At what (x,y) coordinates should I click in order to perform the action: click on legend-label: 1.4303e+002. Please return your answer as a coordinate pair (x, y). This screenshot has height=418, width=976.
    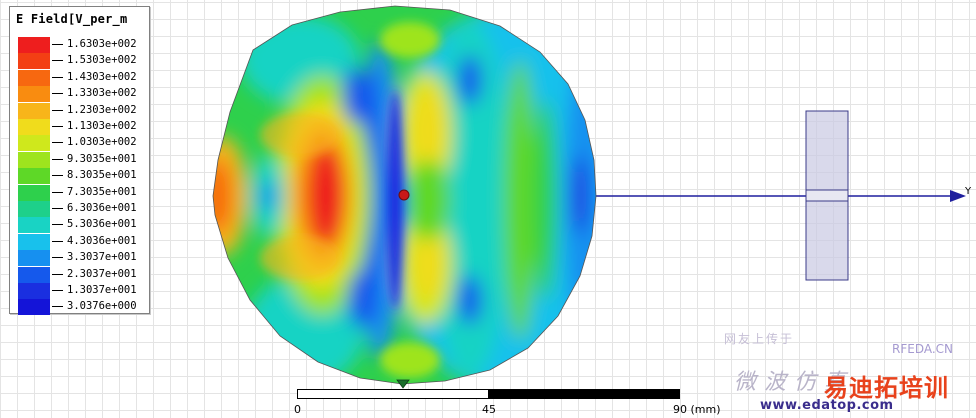
    Looking at the image, I should click on (102, 76).